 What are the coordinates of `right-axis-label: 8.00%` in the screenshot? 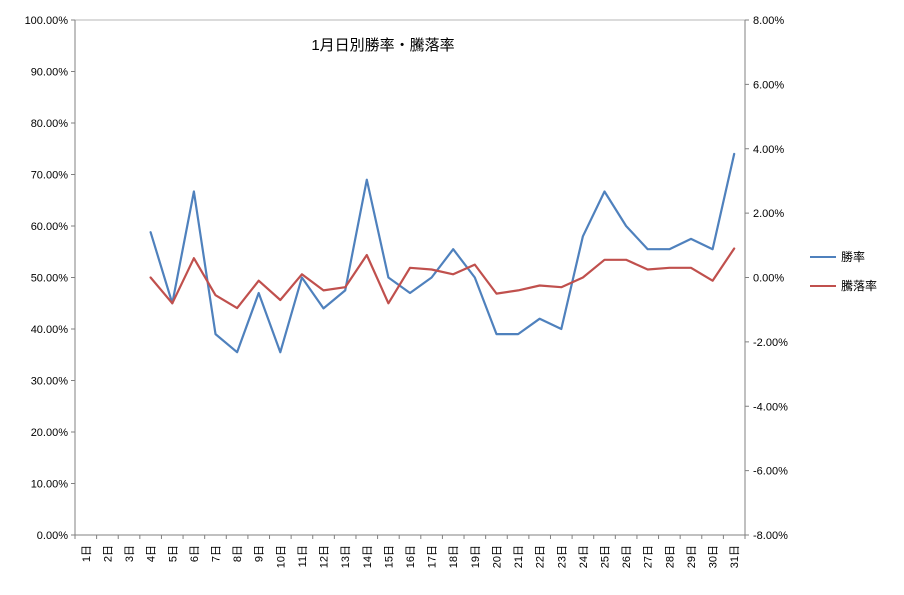 It's located at (768, 21).